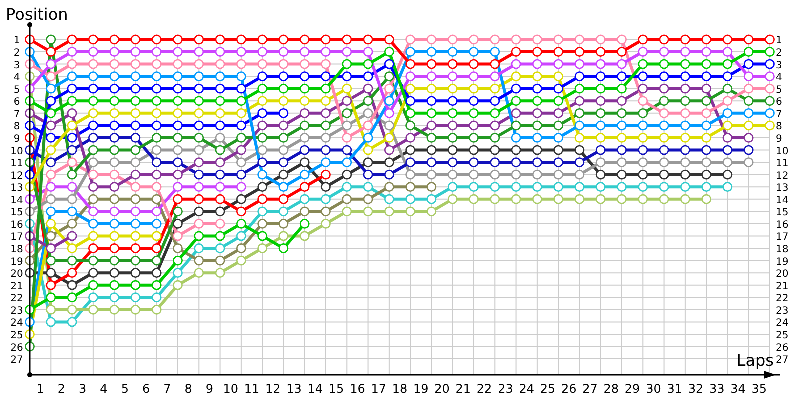  I want to click on y2-tick-label: 23, so click(782, 311).